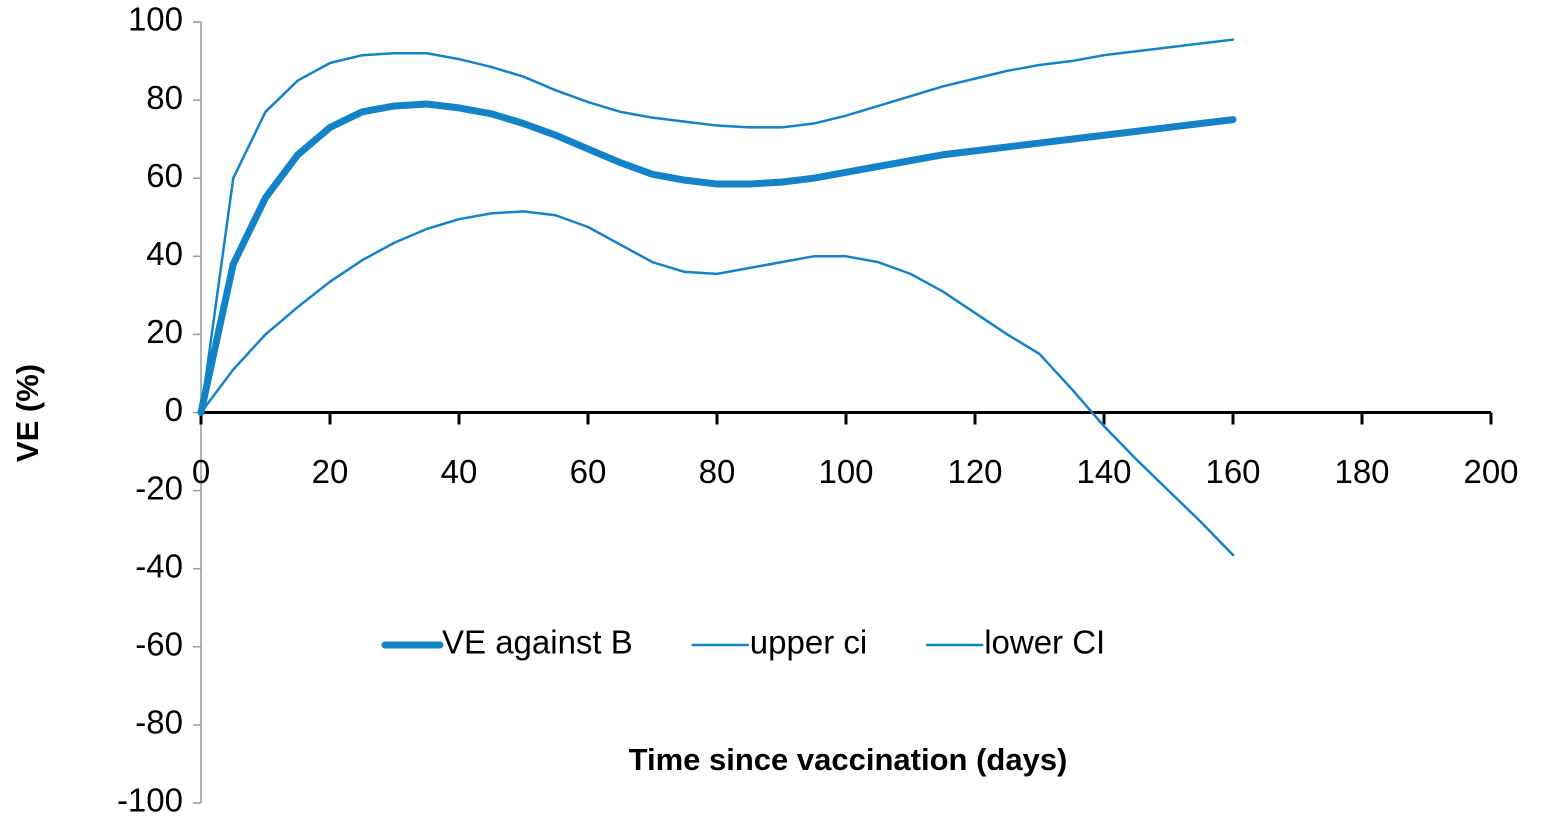 The height and width of the screenshot is (825, 1541). Describe the element at coordinates (717, 471) in the screenshot. I see `x-tick-label: 80` at that location.